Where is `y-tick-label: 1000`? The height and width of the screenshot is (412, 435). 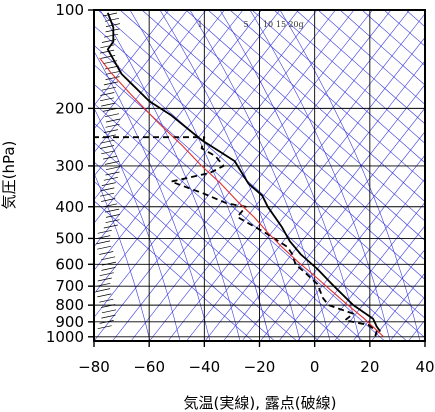
y-tick-label: 1000 is located at coordinates (65, 337).